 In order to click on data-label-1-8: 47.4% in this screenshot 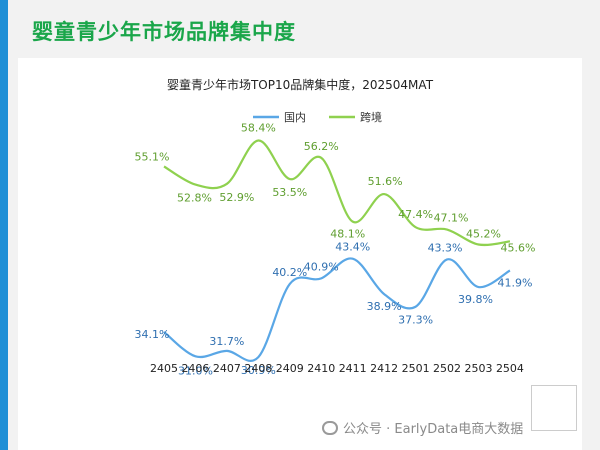, I will do `click(415, 214)`.